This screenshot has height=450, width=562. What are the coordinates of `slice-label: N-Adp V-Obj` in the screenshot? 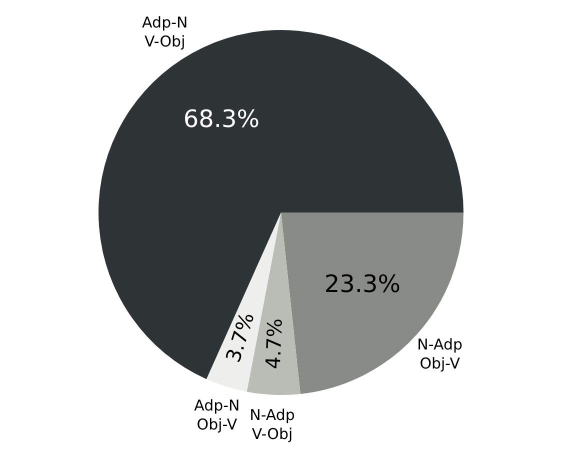 It's located at (272, 425).